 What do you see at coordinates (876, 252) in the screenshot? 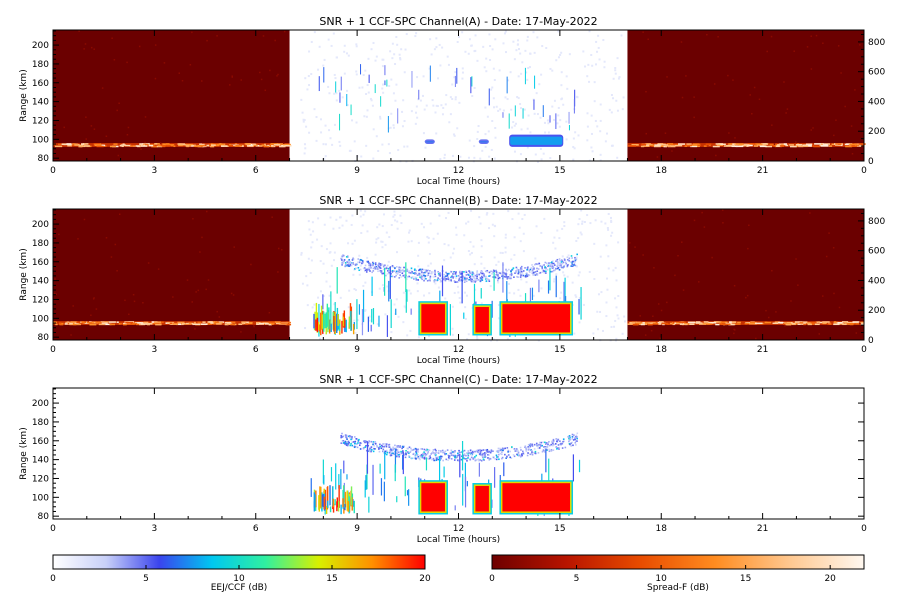
I see `y2-tick-label: 600` at bounding box center [876, 252].